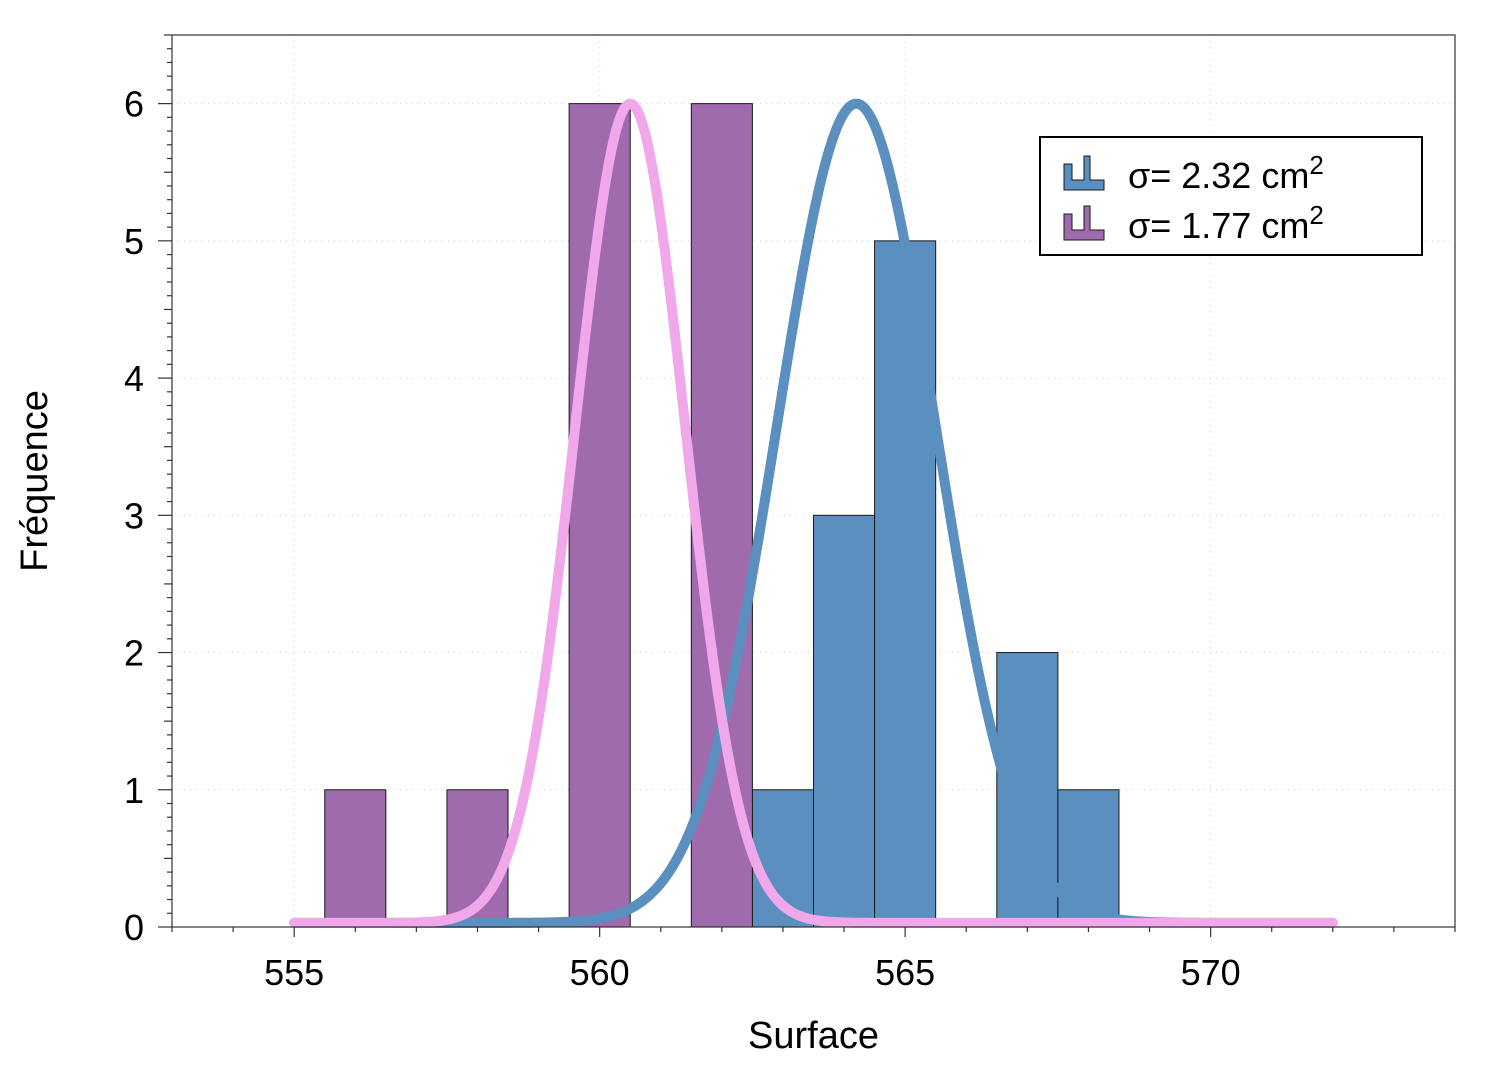 Image resolution: width=1512 pixels, height=1076 pixels. Describe the element at coordinates (134, 515) in the screenshot. I see `y-tick-label: 3` at that location.